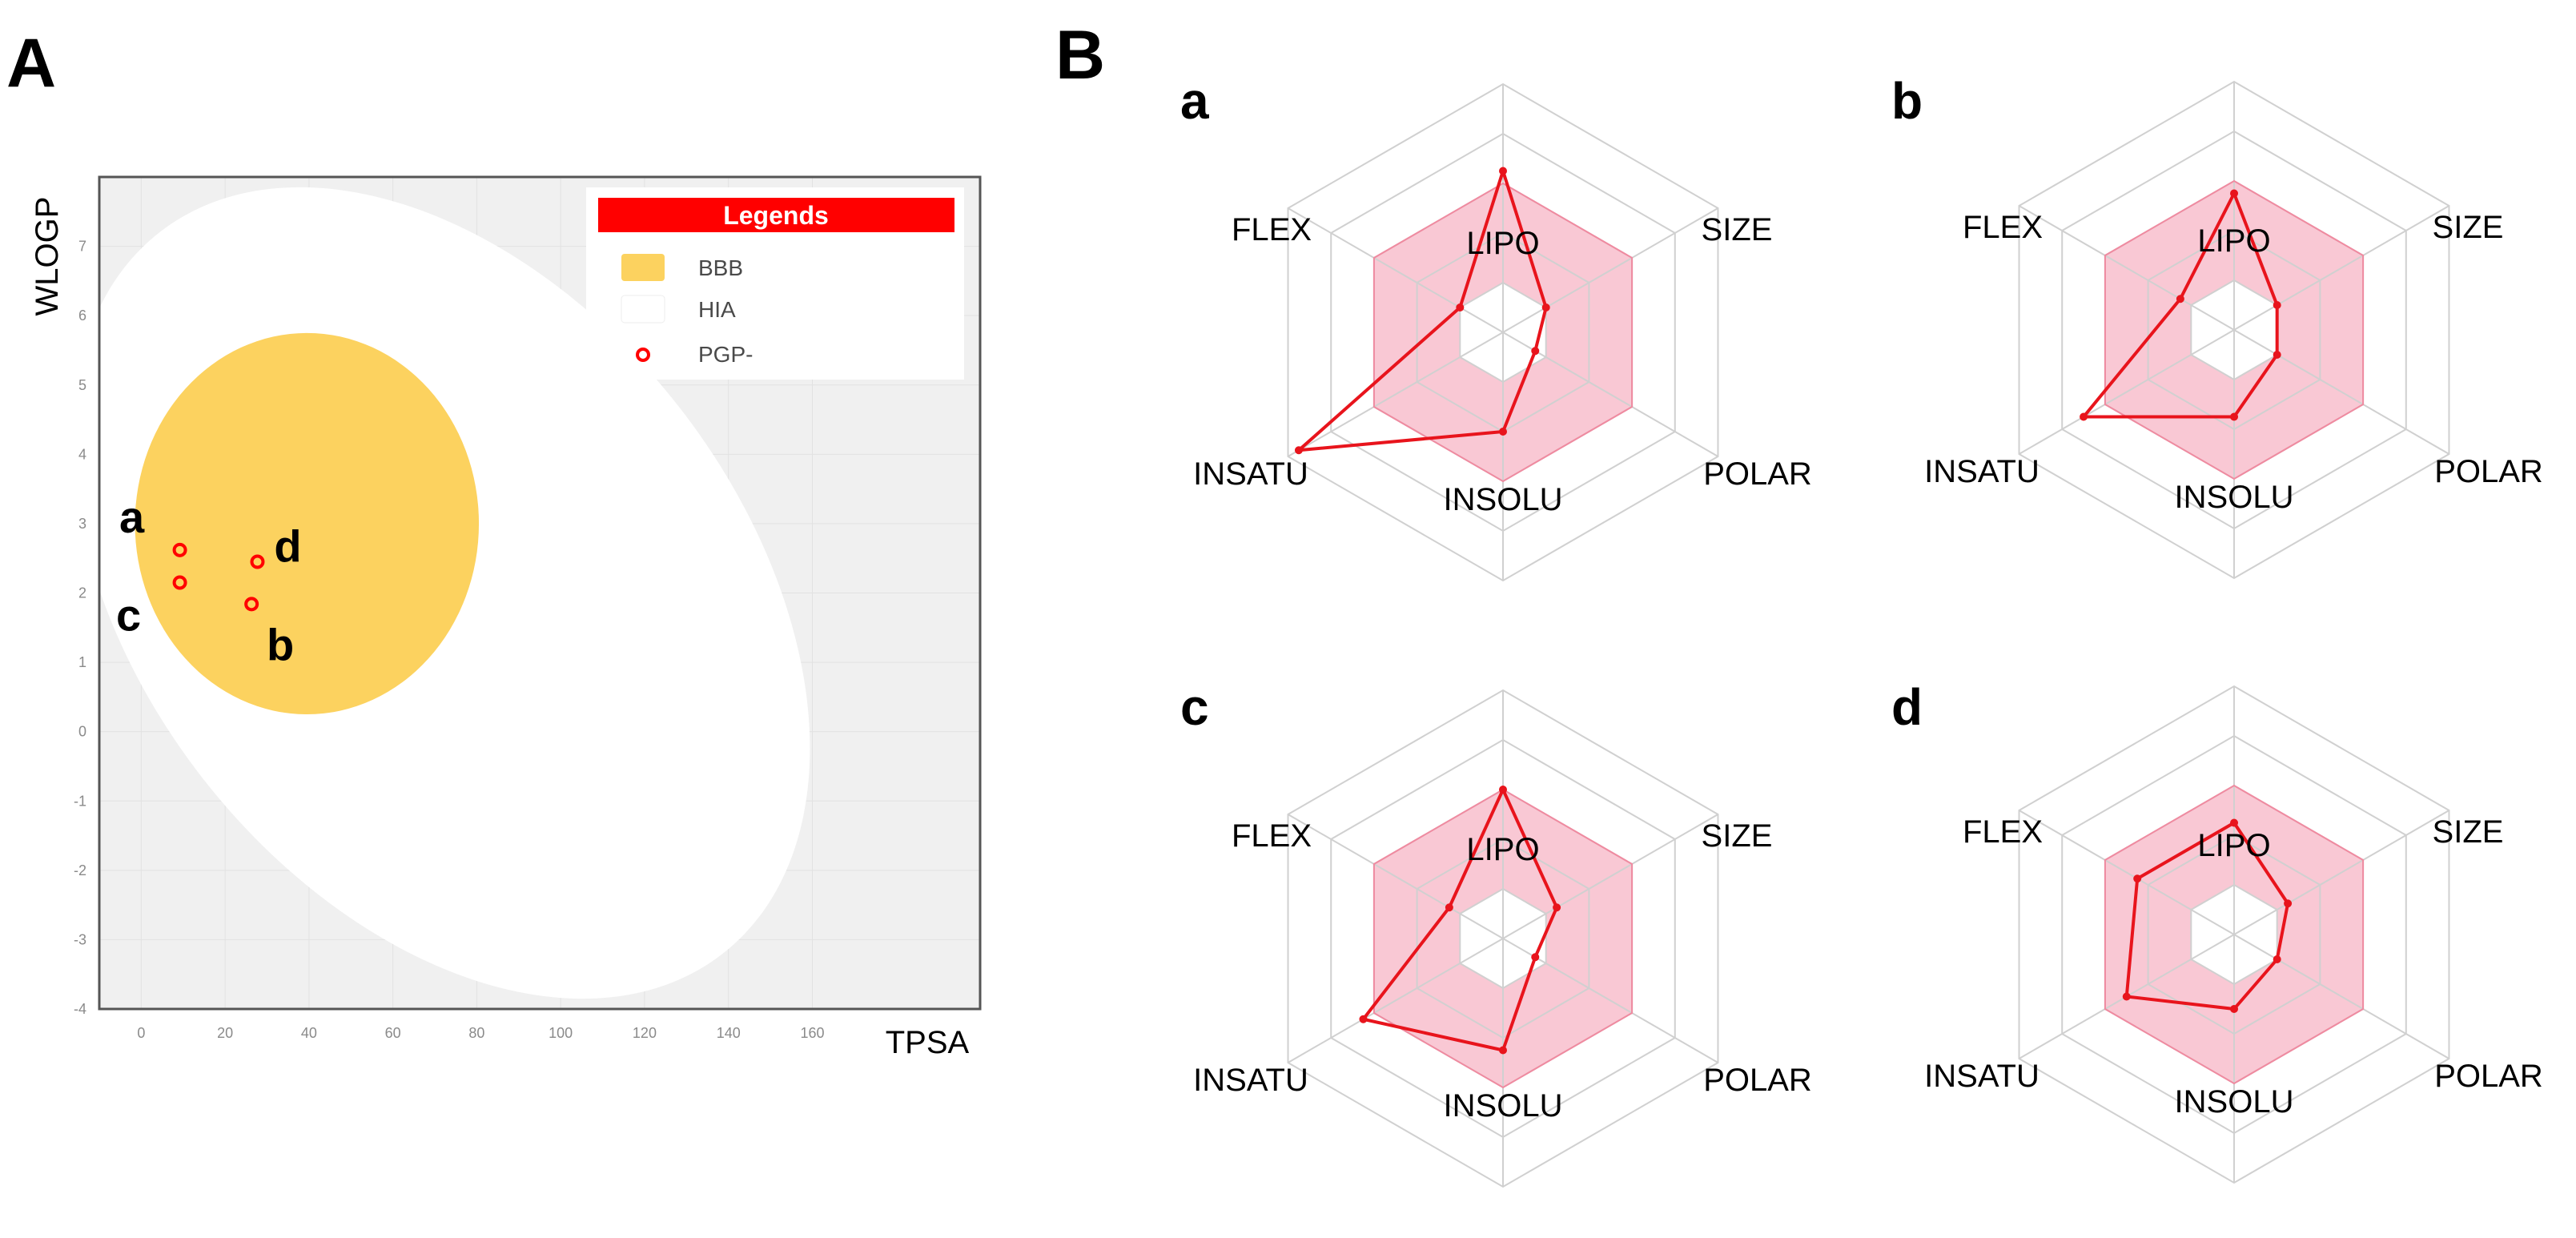  Describe the element at coordinates (80, 628) in the screenshot. I see `y-tick-labels: 7 6 5 4 3 2 1 0 -1 -2 -3 -4` at that location.